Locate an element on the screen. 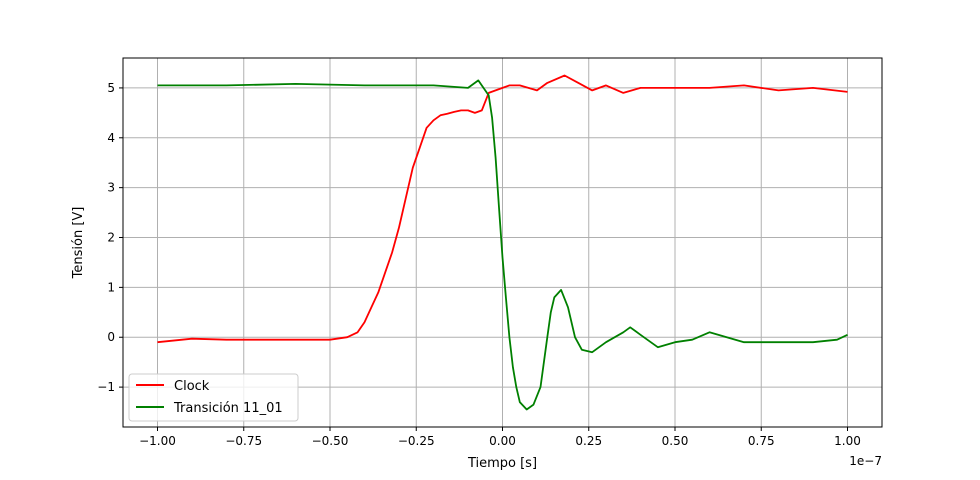 The width and height of the screenshot is (980, 480). legend-box is located at coordinates (213, 397).